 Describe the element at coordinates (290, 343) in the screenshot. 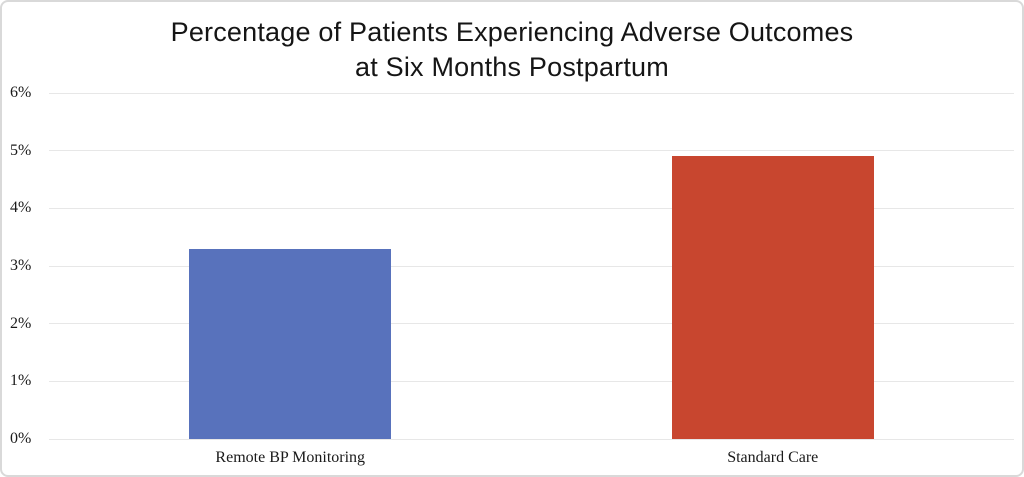

I see `bar-remote-bp-monitoring` at that location.